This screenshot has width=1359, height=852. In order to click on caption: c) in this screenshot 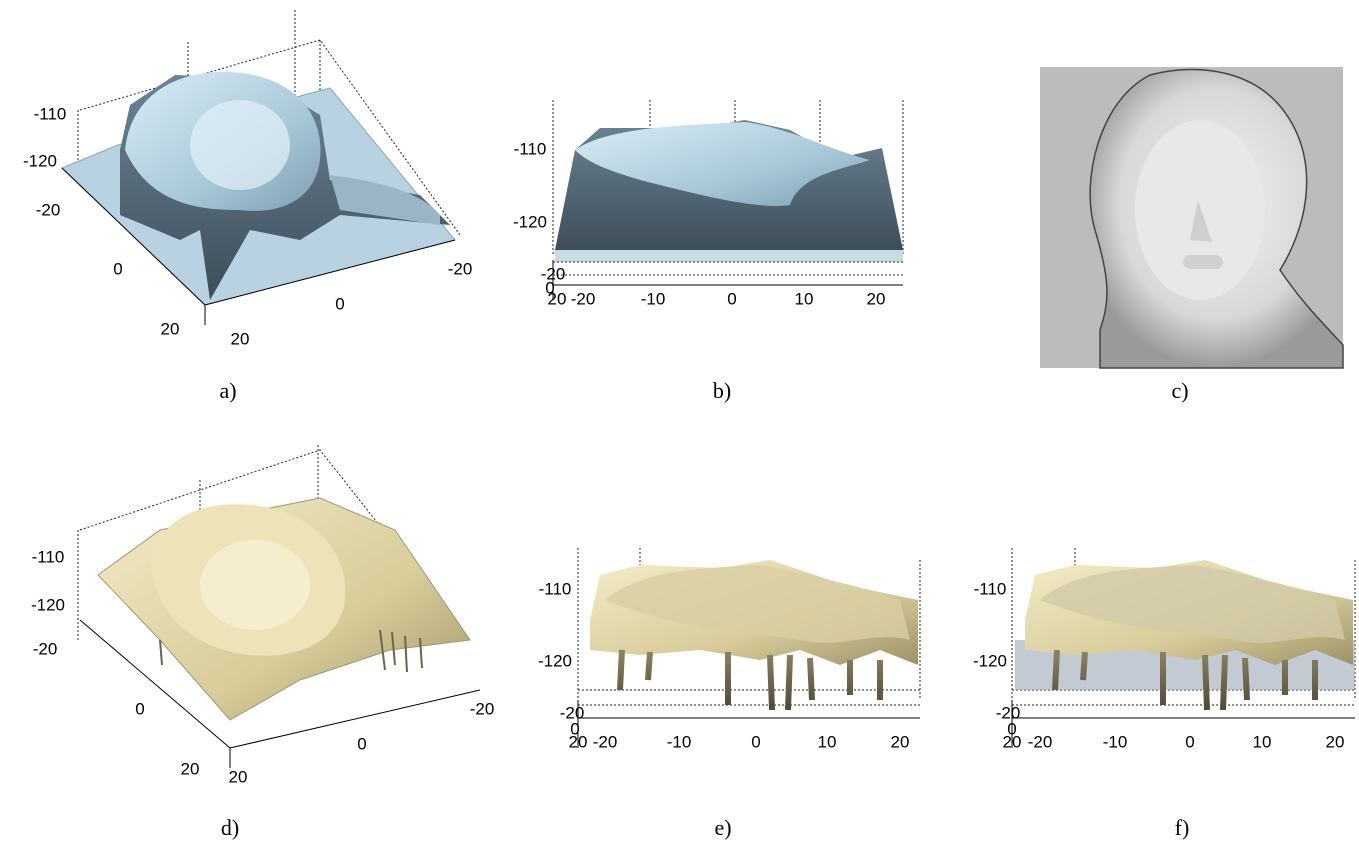, I will do `click(1179, 390)`.